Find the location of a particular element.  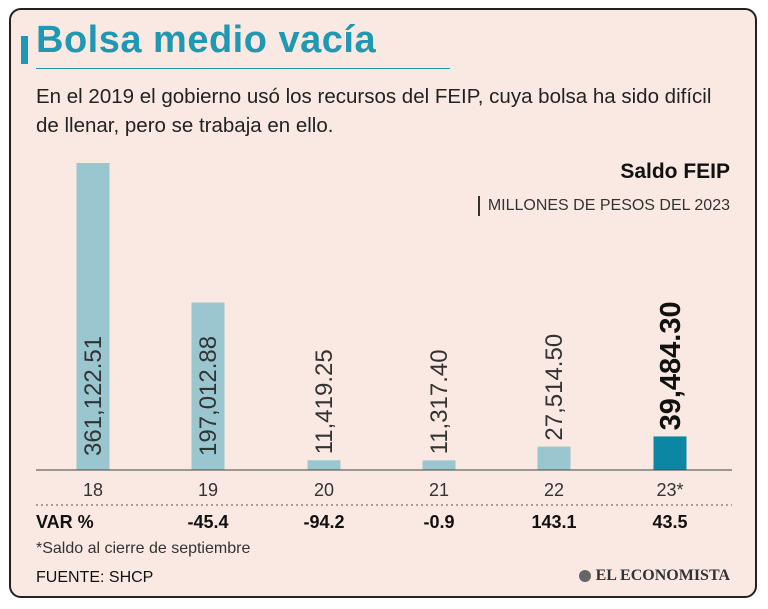

title-accent-bar is located at coordinates (24, 50).